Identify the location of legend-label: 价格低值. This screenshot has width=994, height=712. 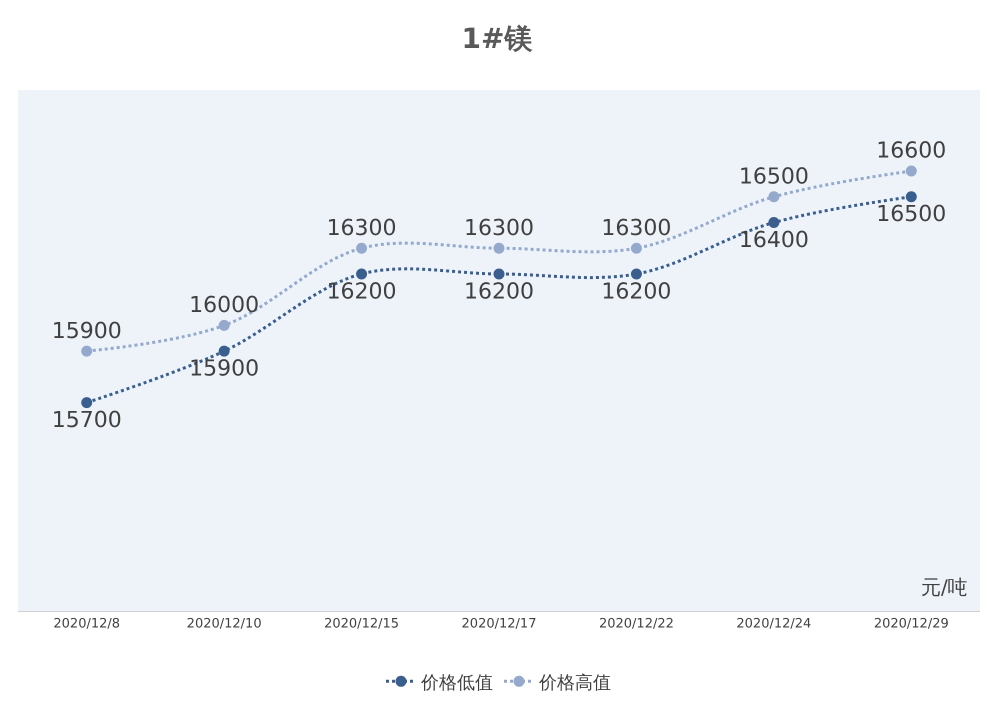
(456, 683).